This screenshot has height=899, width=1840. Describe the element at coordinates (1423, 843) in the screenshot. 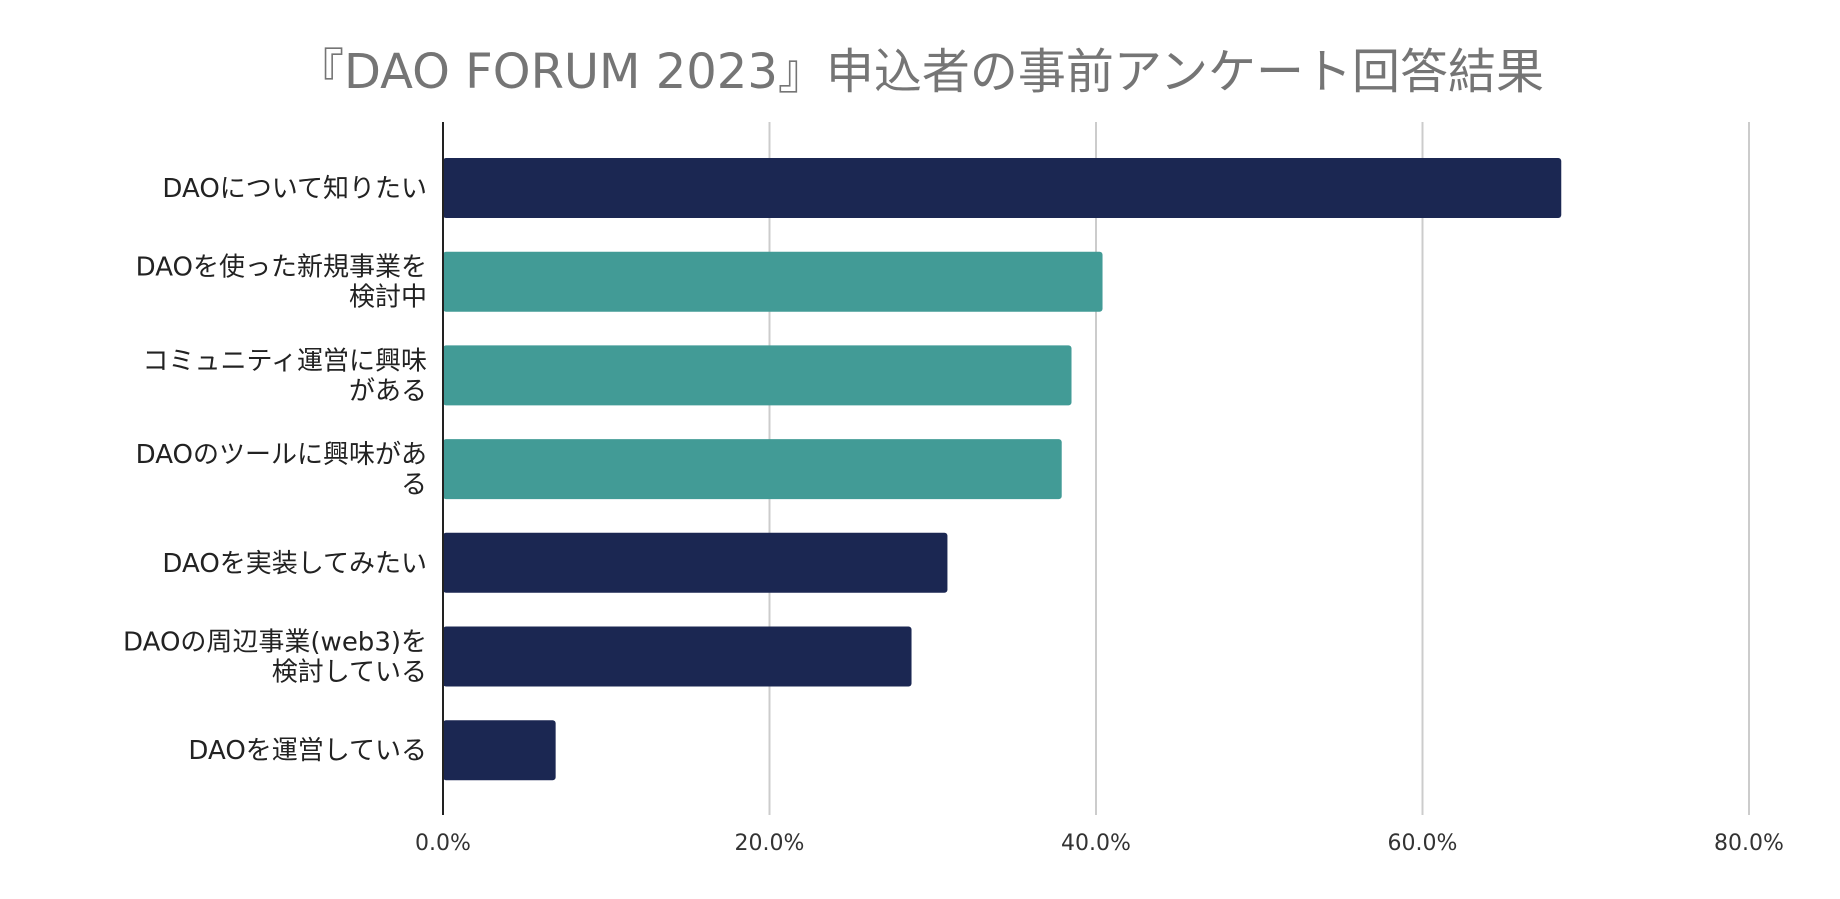

I see `x-tick-label: 60.0%` at that location.